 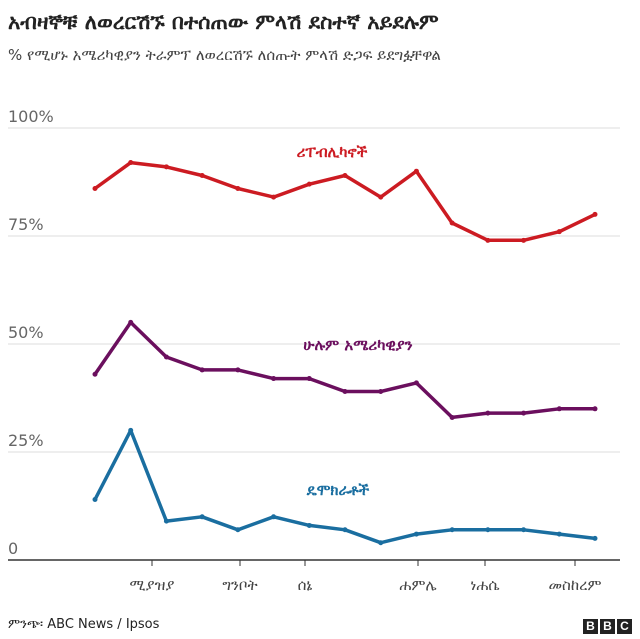 What do you see at coordinates (574, 585) in the screenshot?
I see `x-tick-label: መስከረም` at bounding box center [574, 585].